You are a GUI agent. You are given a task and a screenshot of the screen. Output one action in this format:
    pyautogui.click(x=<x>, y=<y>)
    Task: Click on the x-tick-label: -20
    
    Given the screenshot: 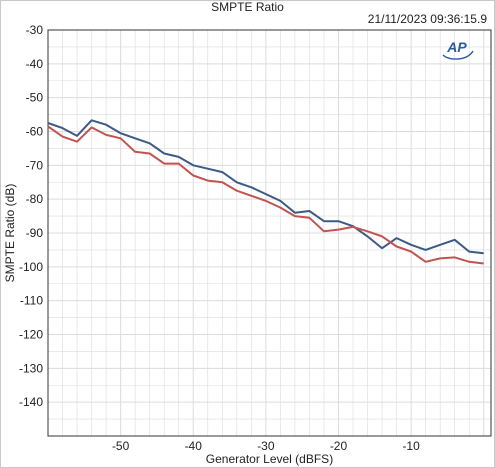 What is the action you would take?
    pyautogui.click(x=339, y=446)
    